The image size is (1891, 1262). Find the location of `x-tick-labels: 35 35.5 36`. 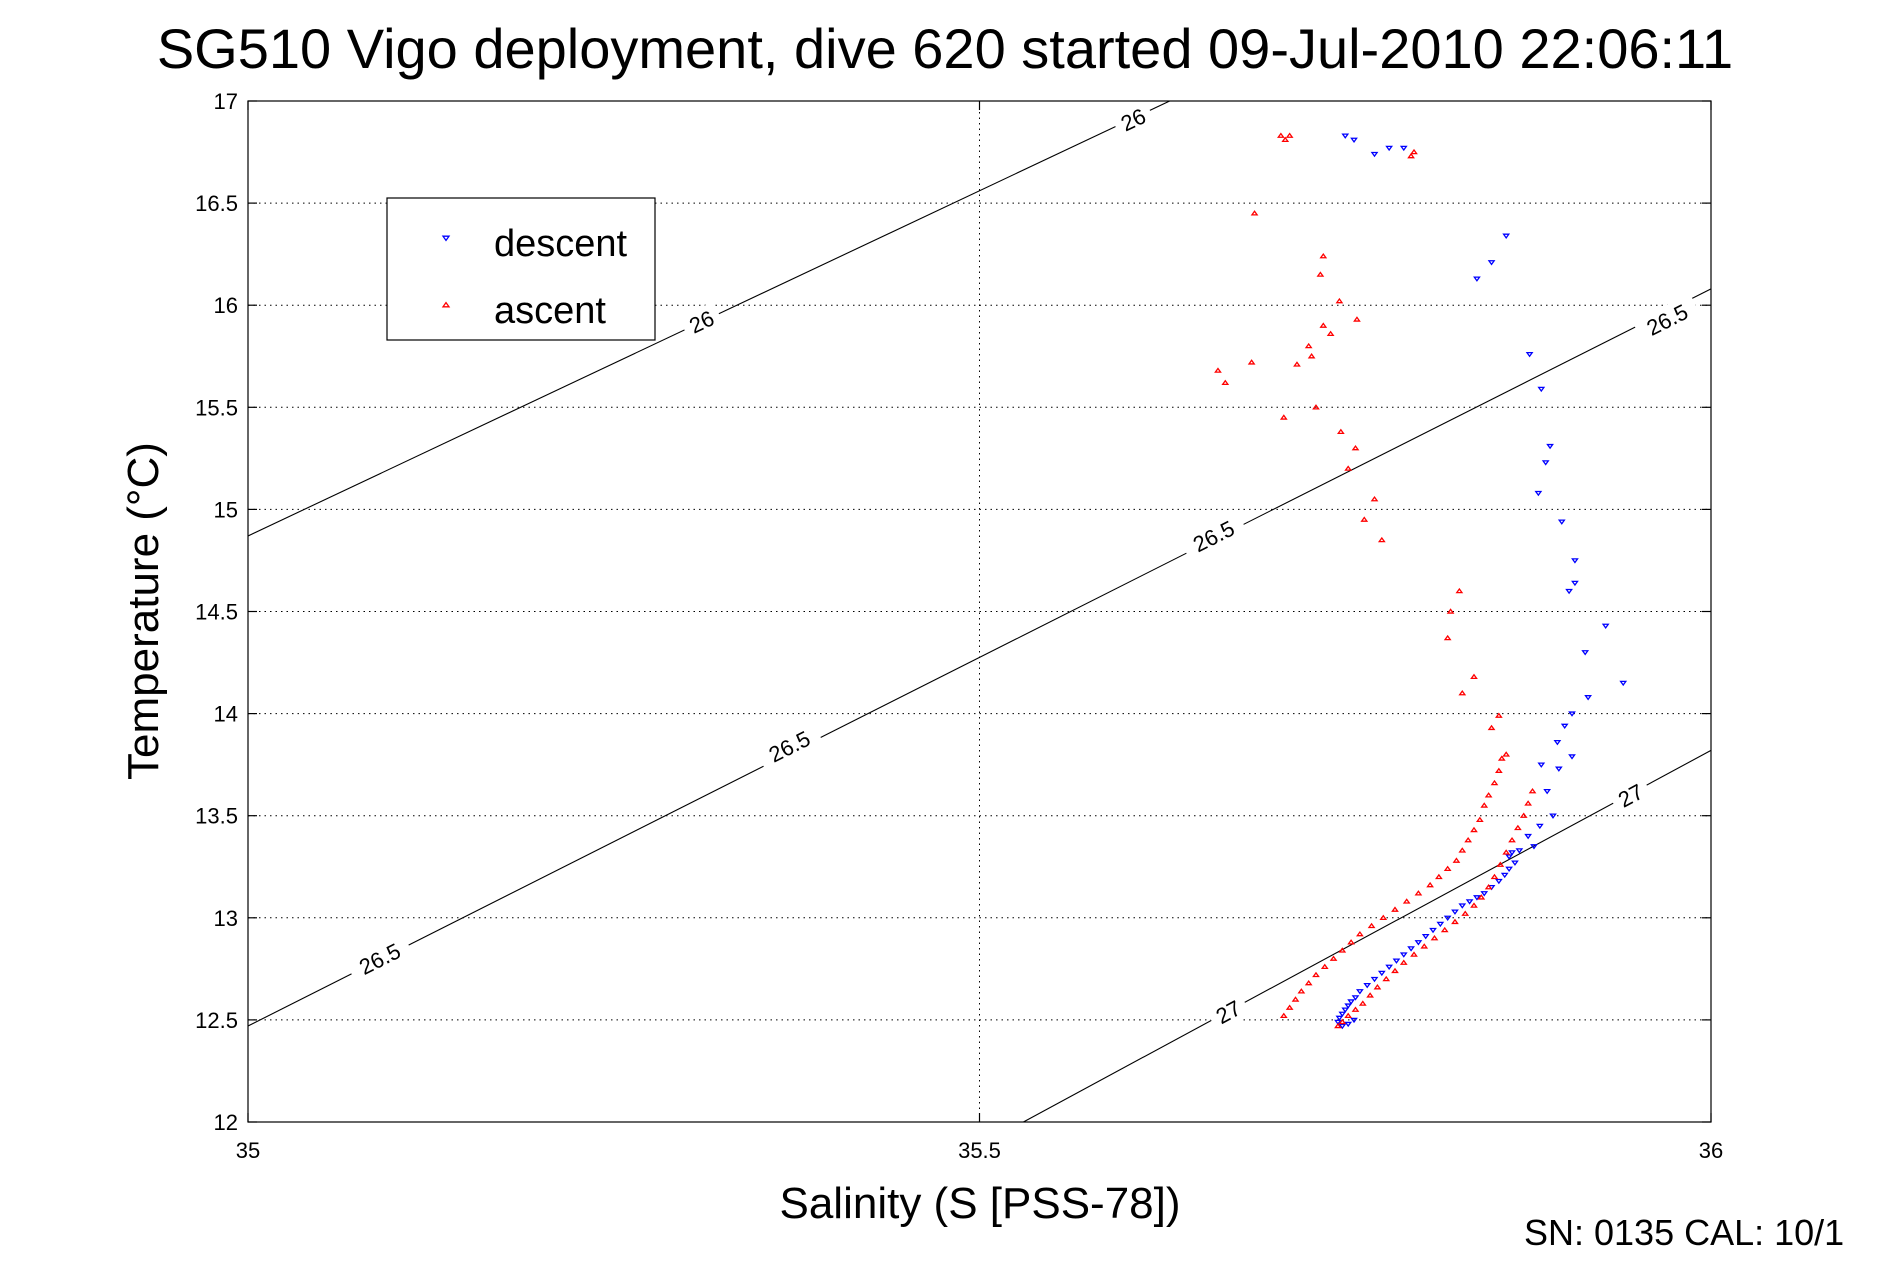

x-tick-labels: 35 35.5 36 is located at coordinates (979, 1150).